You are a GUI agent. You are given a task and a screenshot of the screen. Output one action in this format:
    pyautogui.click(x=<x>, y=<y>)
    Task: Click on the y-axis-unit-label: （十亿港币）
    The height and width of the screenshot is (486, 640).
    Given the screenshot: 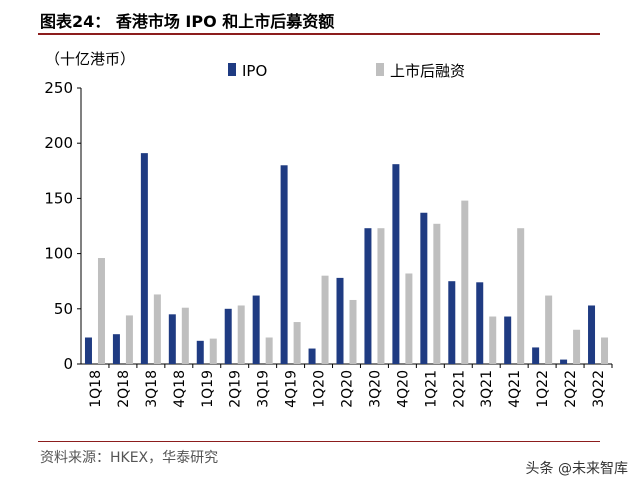 What is the action you would take?
    pyautogui.click(x=90, y=59)
    